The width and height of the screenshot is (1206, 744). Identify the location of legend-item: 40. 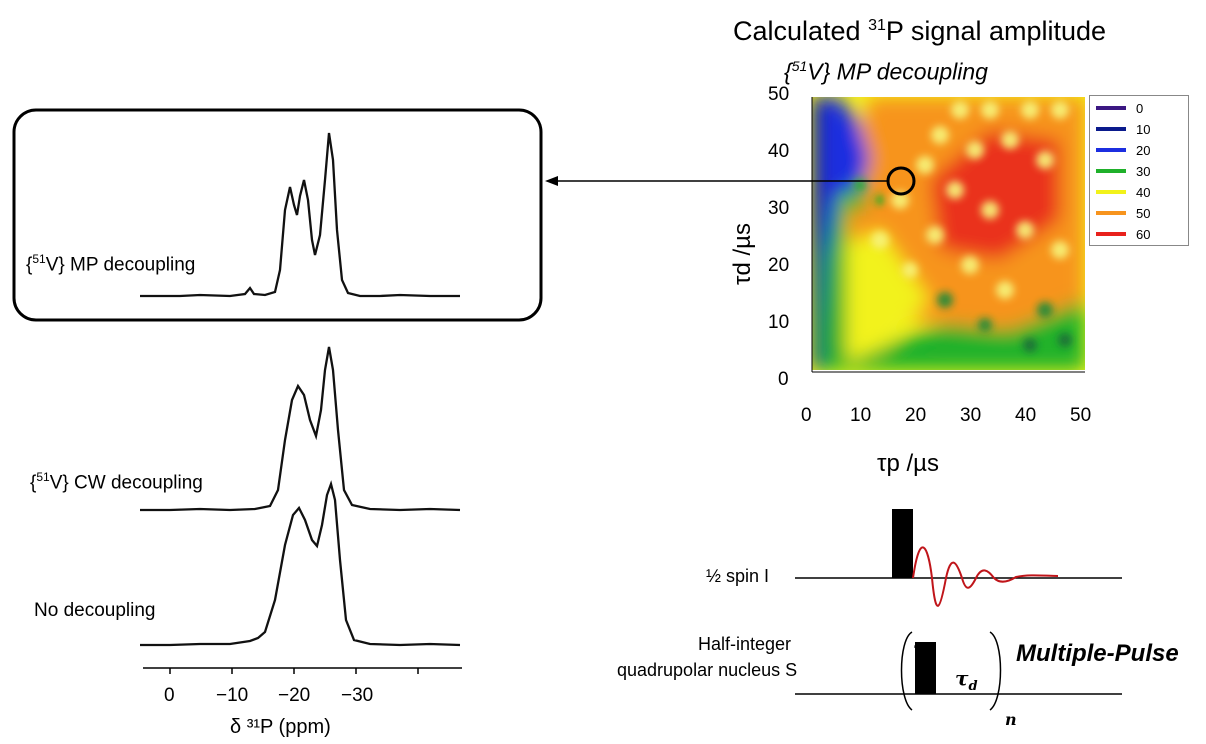
(1123, 192).